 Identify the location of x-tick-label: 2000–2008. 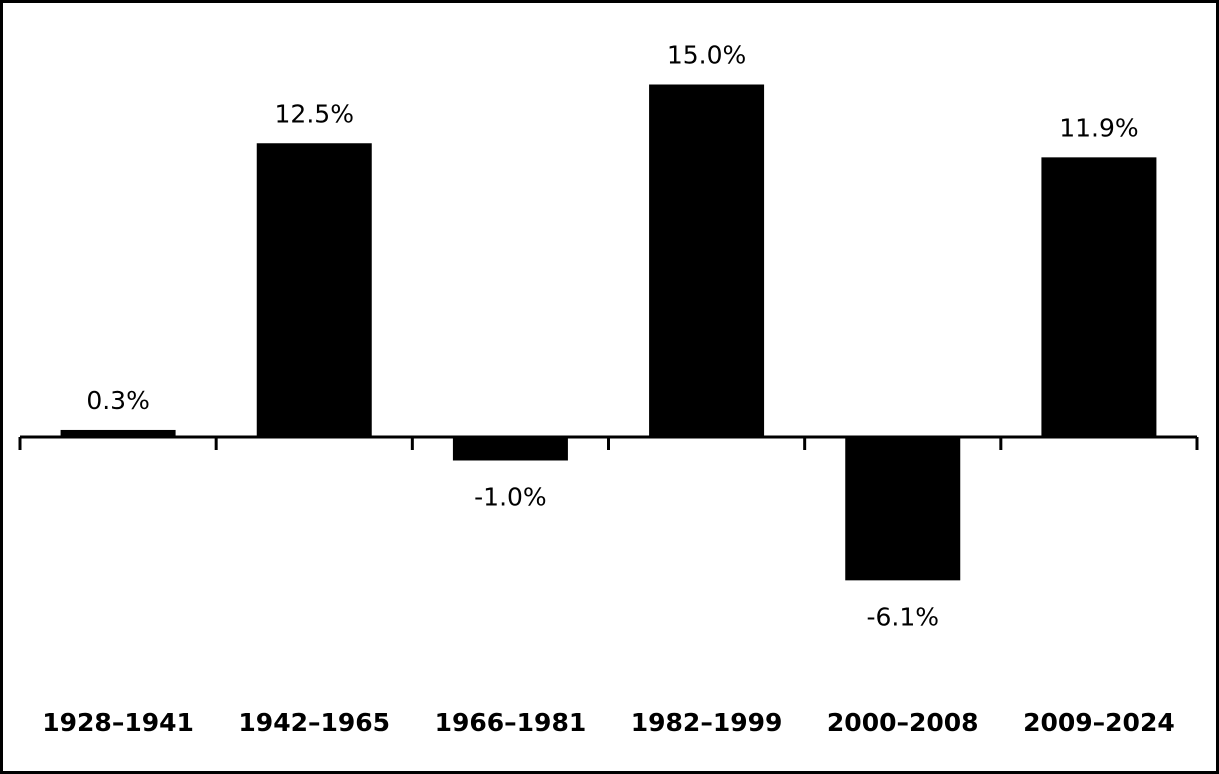
(903, 722).